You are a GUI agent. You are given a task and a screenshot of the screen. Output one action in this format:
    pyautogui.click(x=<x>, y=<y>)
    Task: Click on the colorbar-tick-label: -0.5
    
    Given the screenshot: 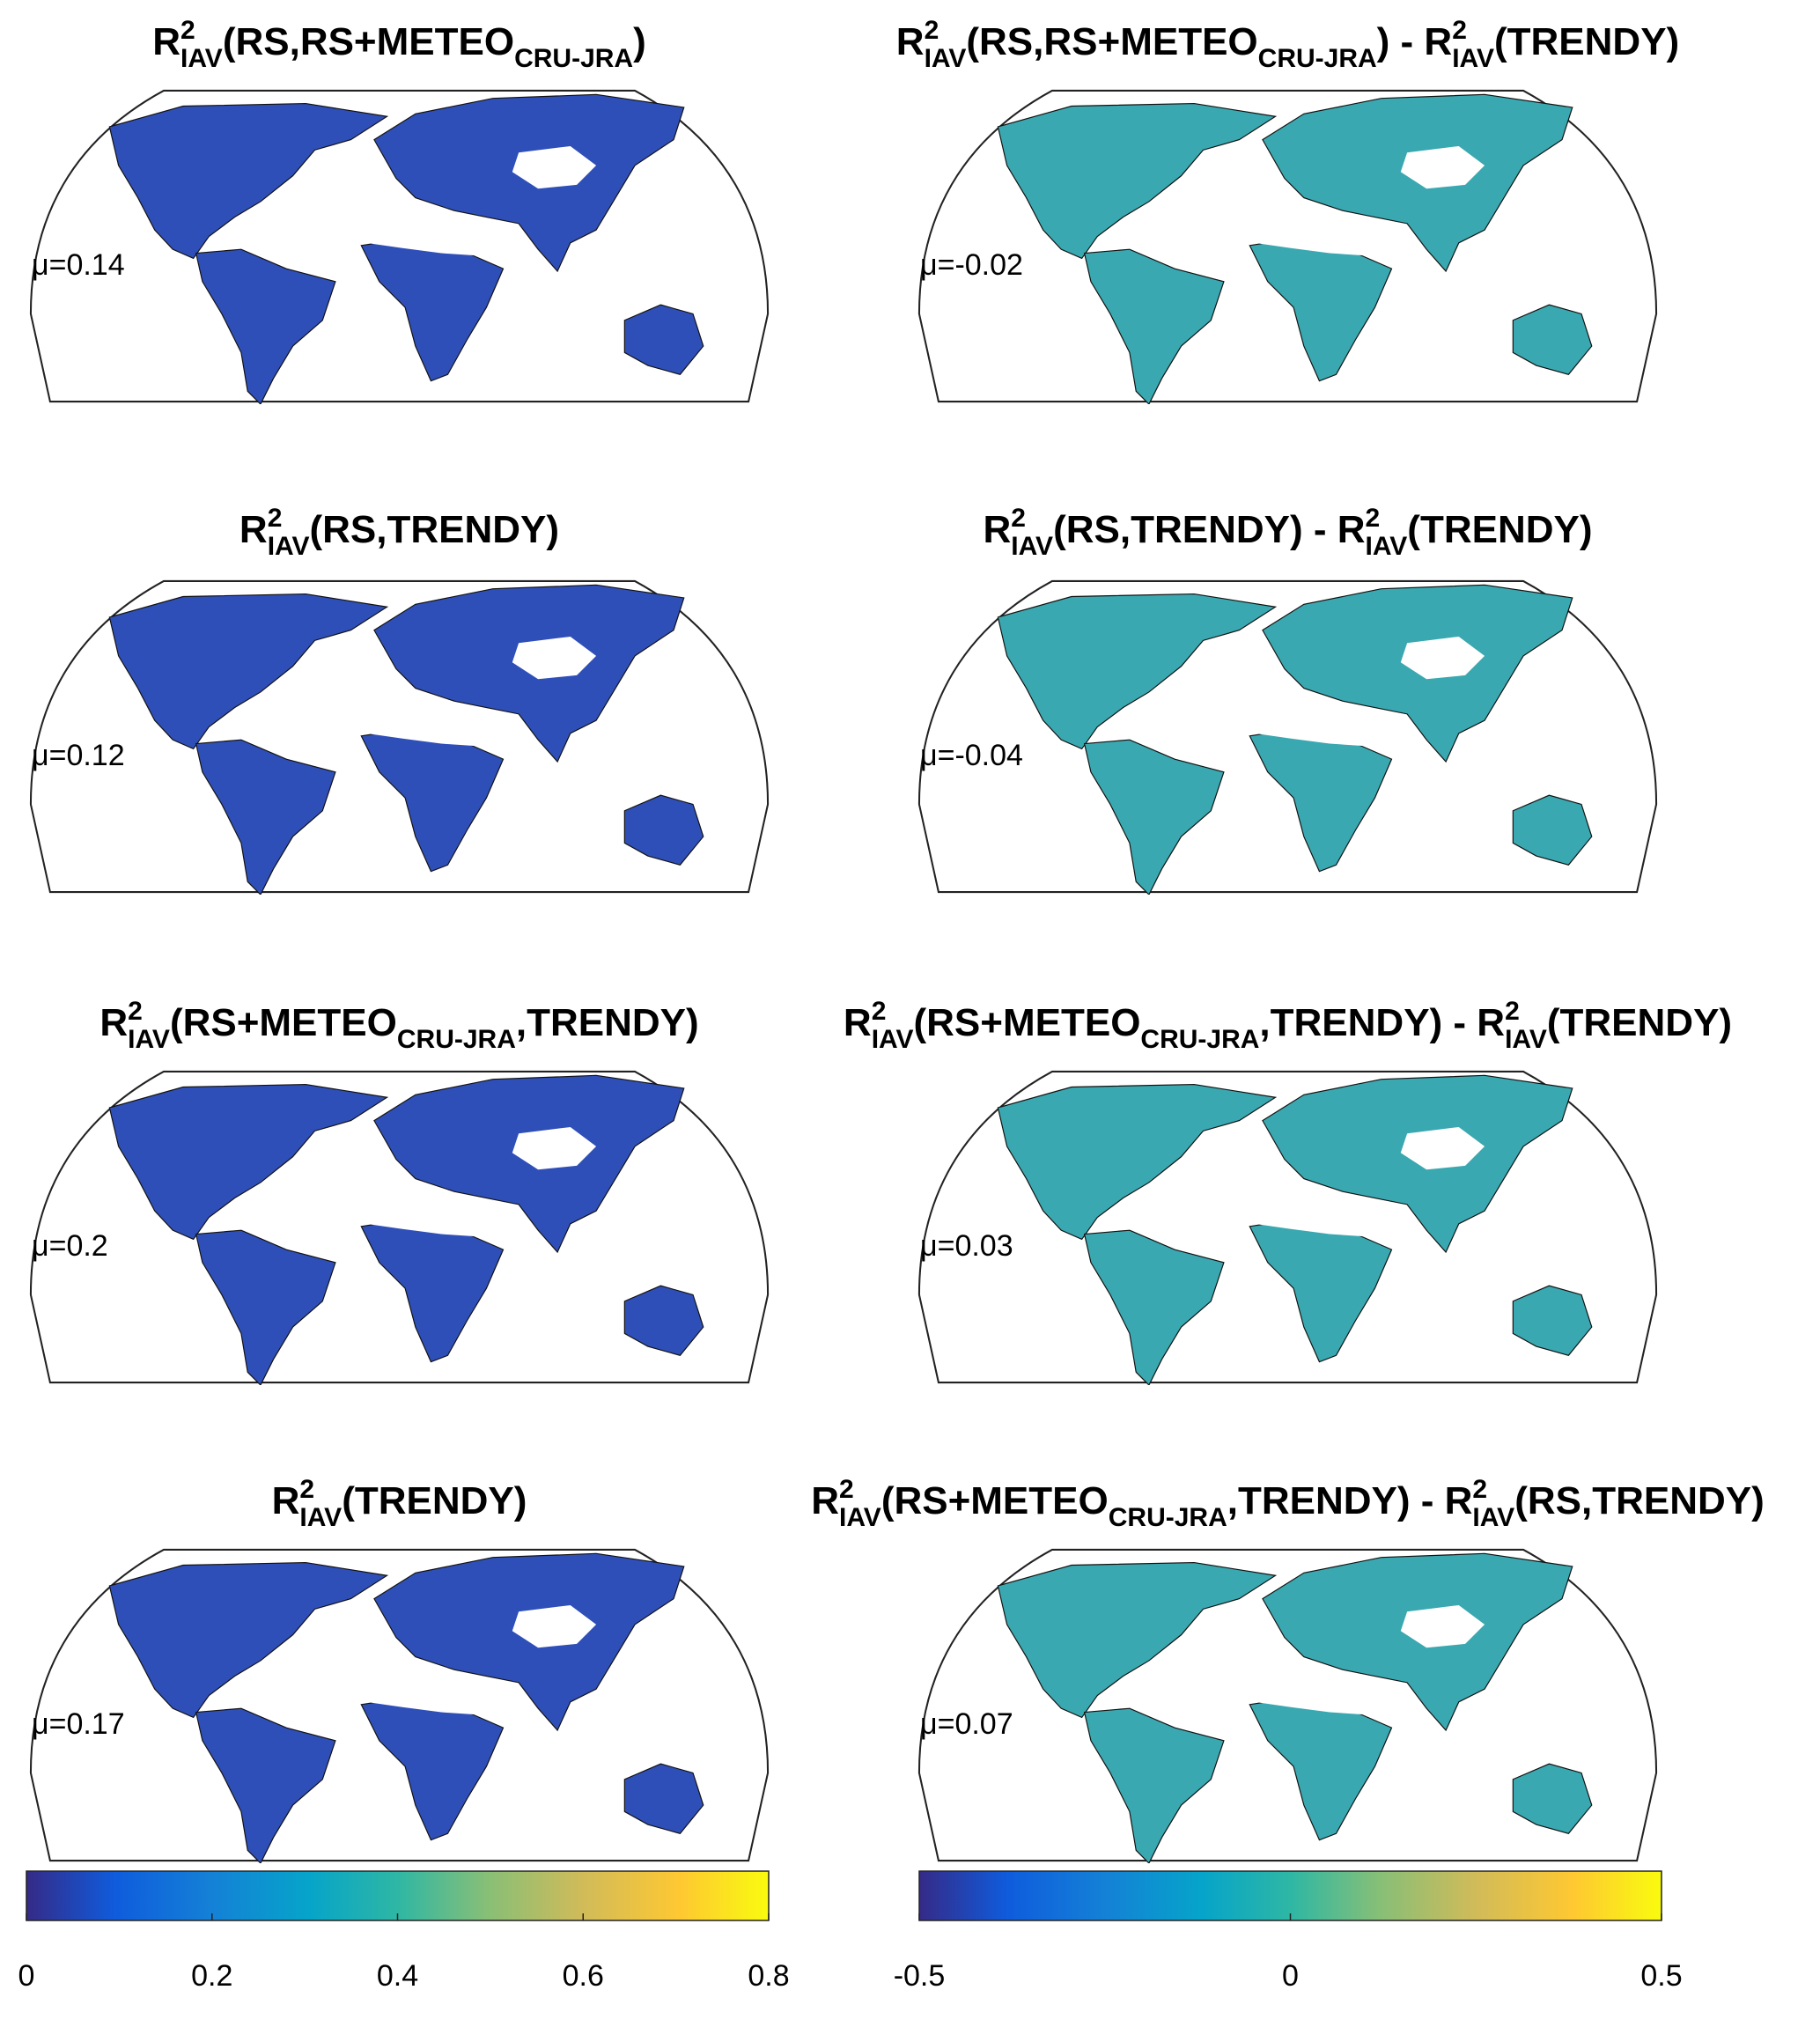 What is the action you would take?
    pyautogui.click(x=920, y=1976)
    